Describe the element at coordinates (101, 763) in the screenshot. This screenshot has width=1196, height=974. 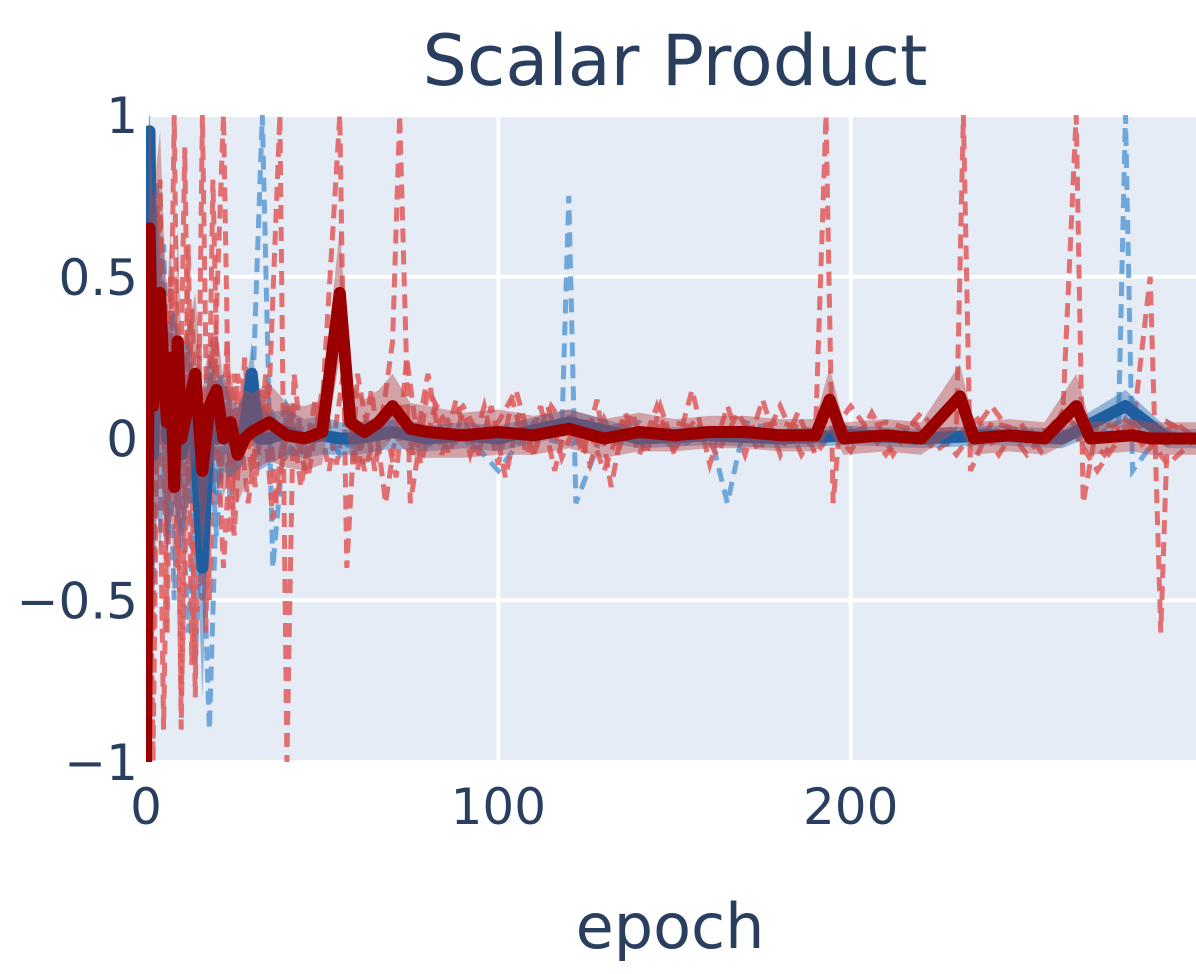
I see `y-tick-label: −1` at that location.